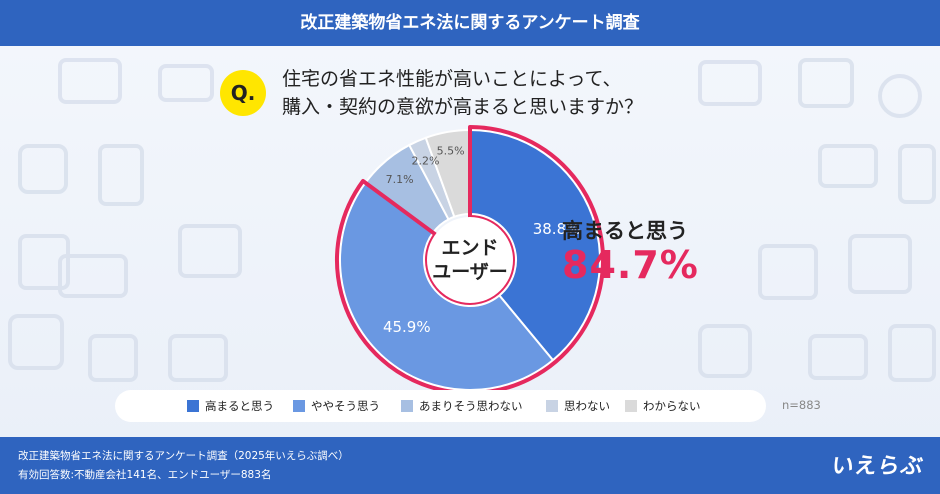  I want to click on pie-slice-yaya, so click(447, 286).